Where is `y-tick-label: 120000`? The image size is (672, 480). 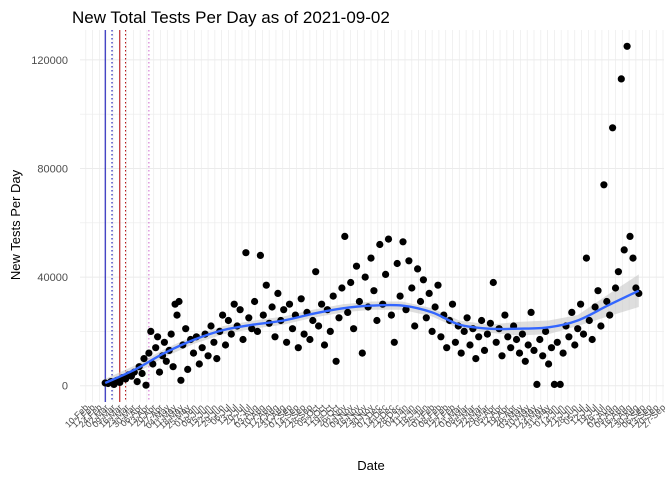 y-tick-label: 120000 is located at coordinates (49, 61).